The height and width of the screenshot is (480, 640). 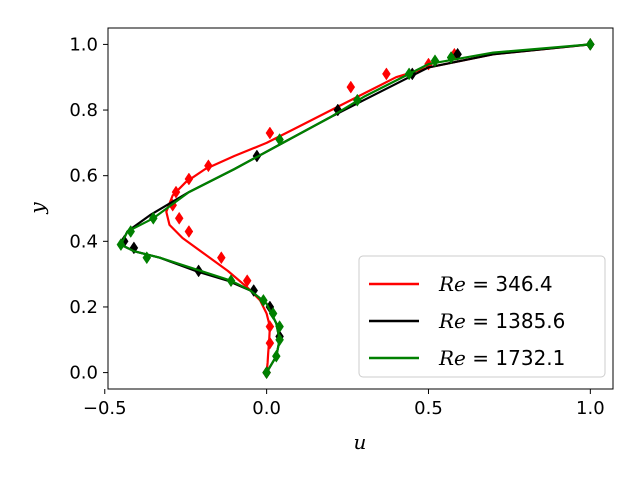 I want to click on legend-entry: Re = 1732.1, so click(x=501, y=358).